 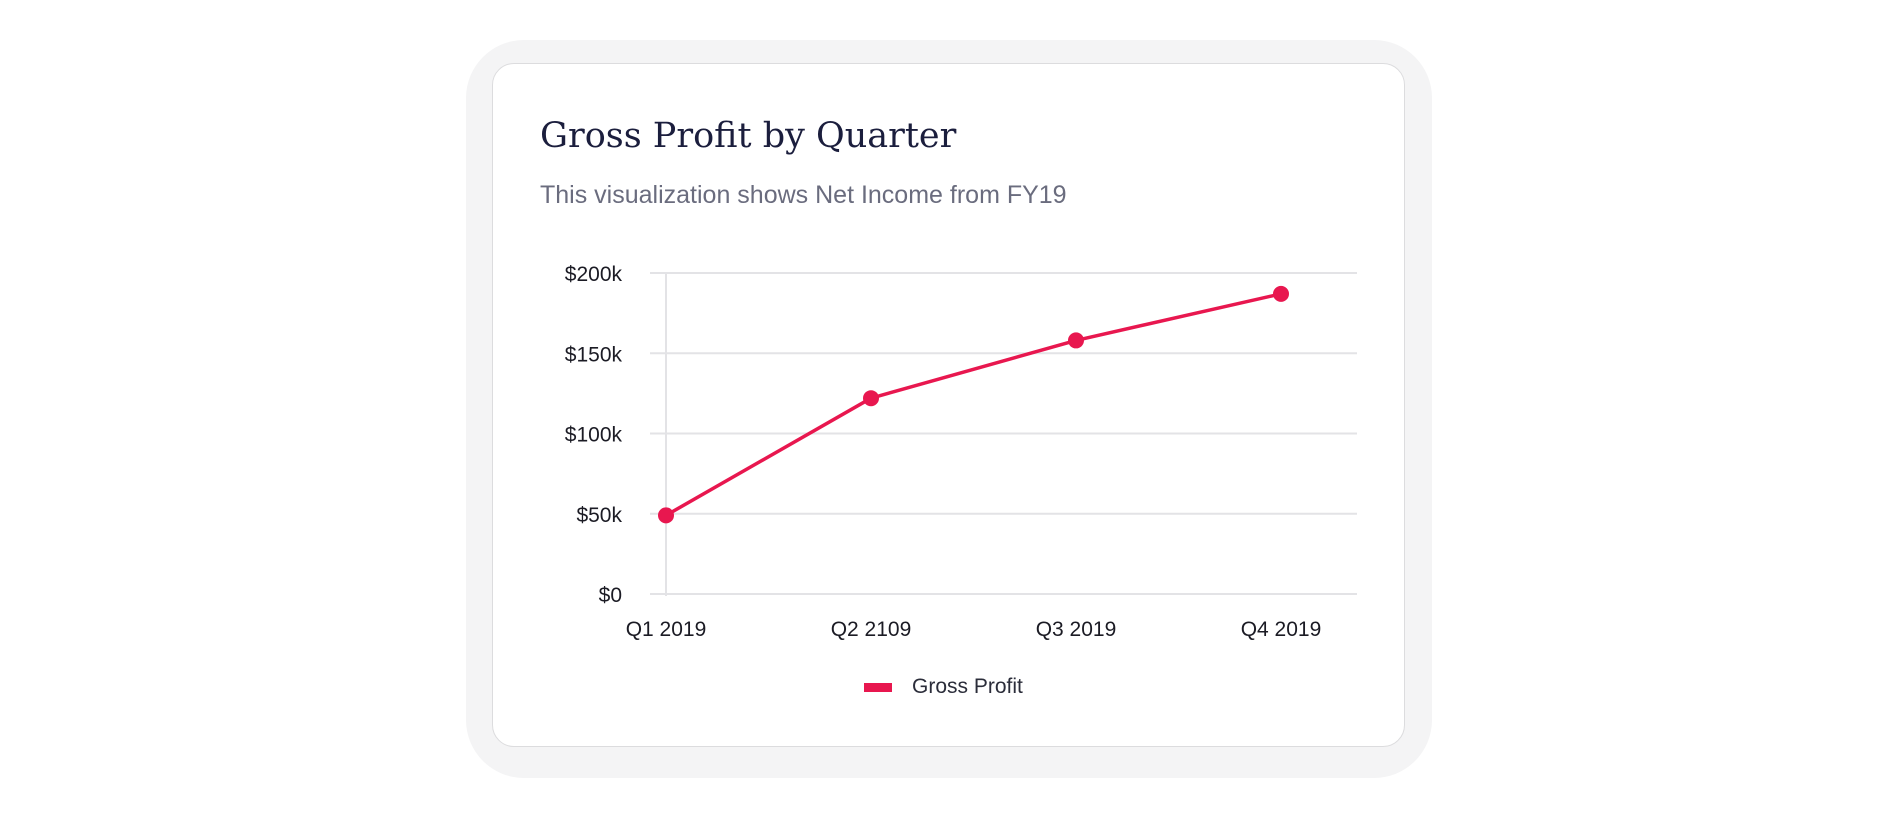 I want to click on series-gross-profit, so click(x=973, y=404).